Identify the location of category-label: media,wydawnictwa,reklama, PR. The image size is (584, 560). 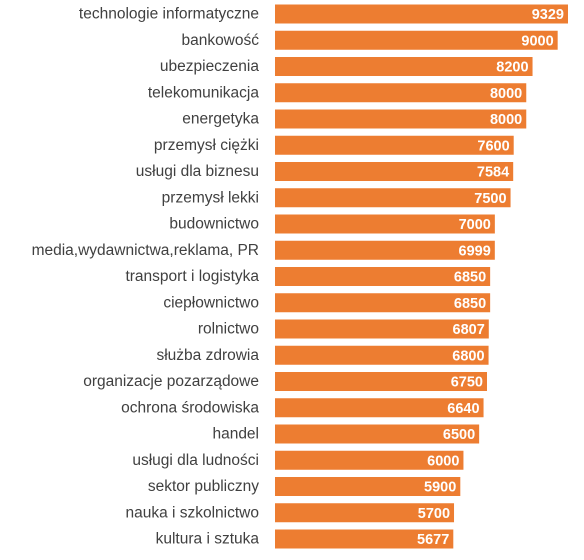
(145, 250).